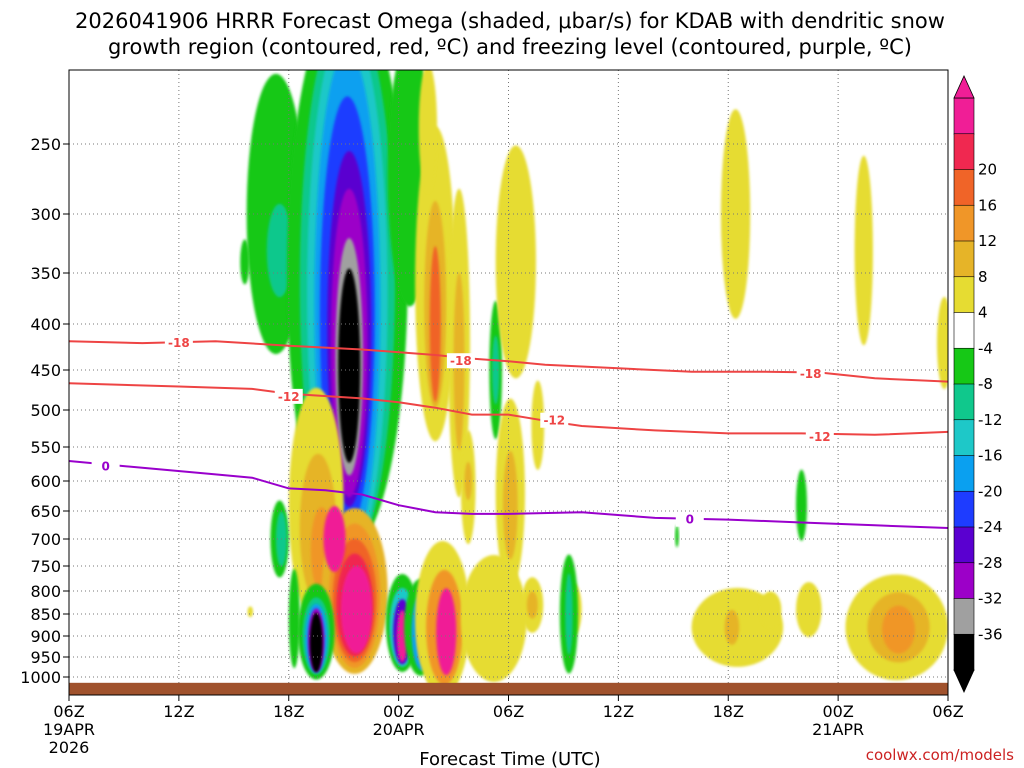  What do you see at coordinates (983, 313) in the screenshot?
I see `colorbar-label-9: 4` at bounding box center [983, 313].